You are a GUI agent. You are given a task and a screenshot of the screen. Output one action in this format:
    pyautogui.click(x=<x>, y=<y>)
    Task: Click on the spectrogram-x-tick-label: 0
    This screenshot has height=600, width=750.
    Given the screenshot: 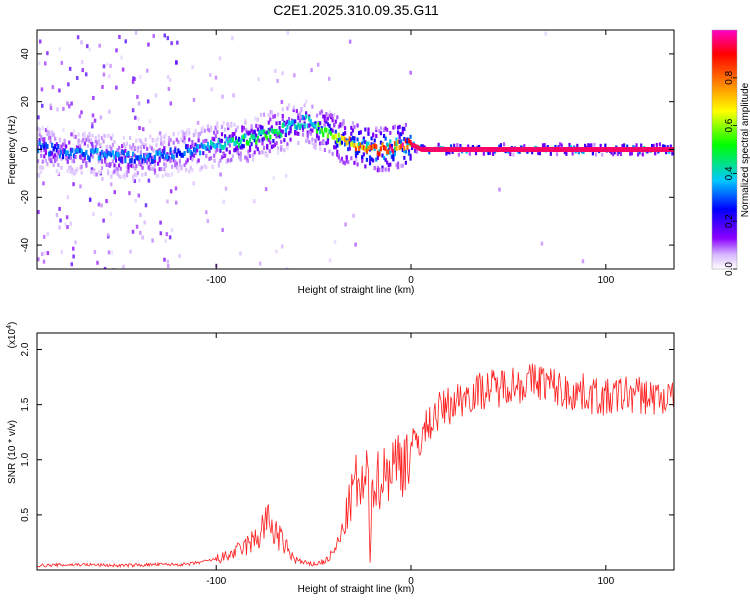 What is the action you would take?
    pyautogui.click(x=411, y=280)
    